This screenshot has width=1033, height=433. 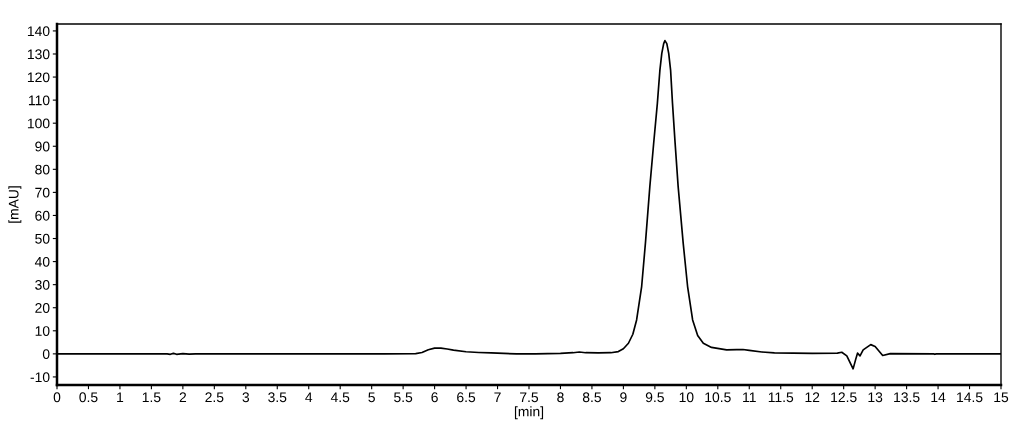 What do you see at coordinates (38, 123) in the screenshot?
I see `y-tick-label: 100` at bounding box center [38, 123].